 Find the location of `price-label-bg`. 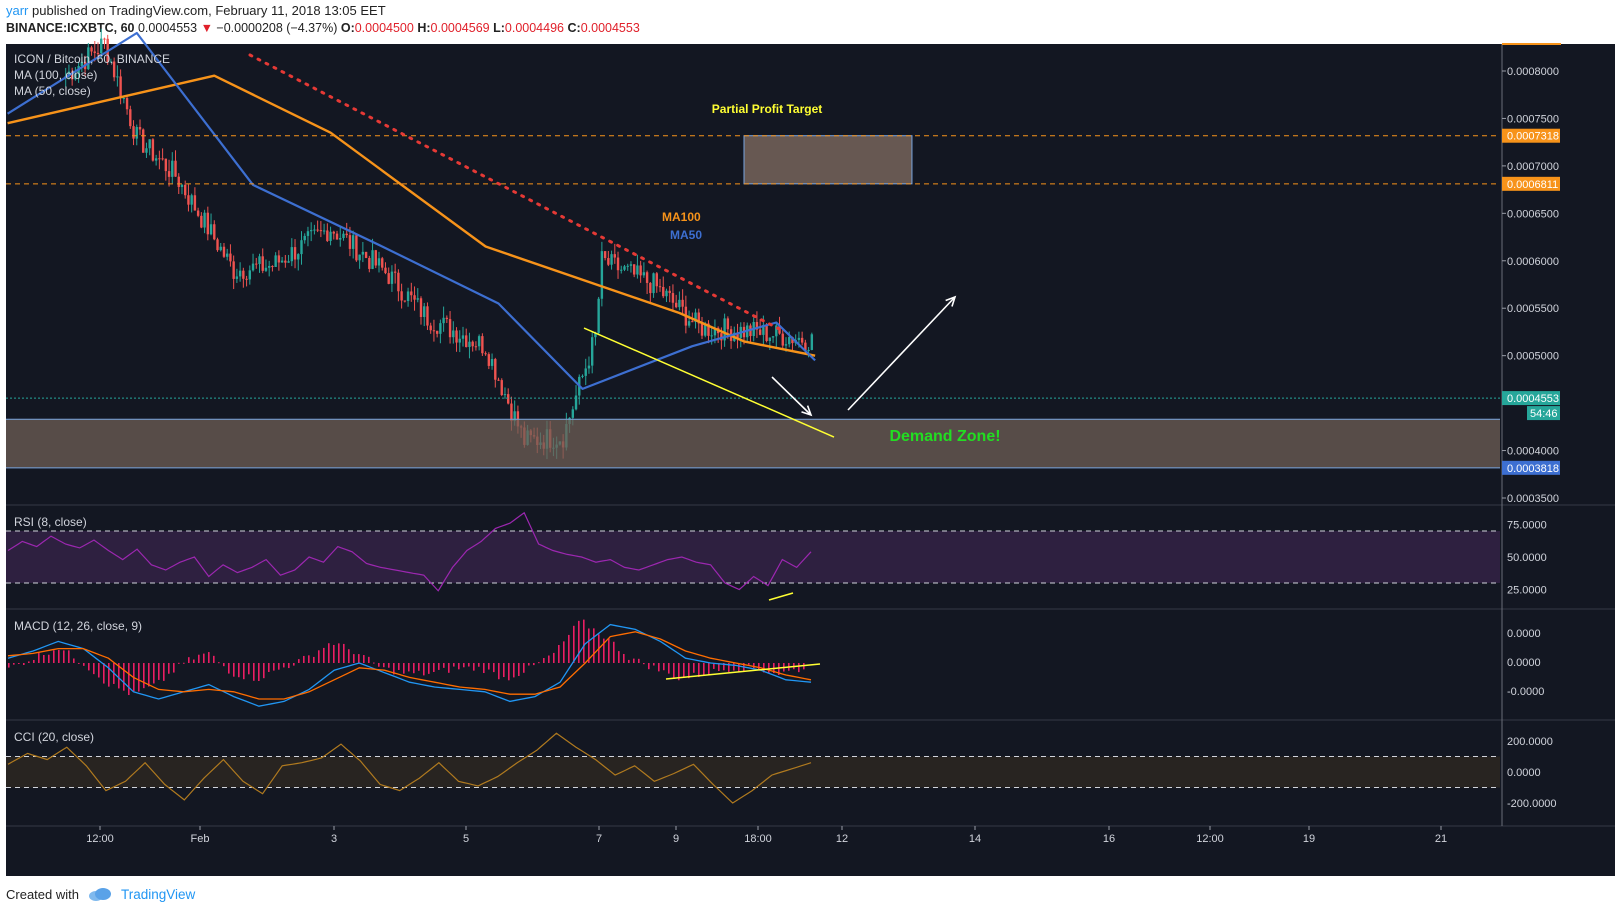

price-label-bg is located at coordinates (1531, 398).